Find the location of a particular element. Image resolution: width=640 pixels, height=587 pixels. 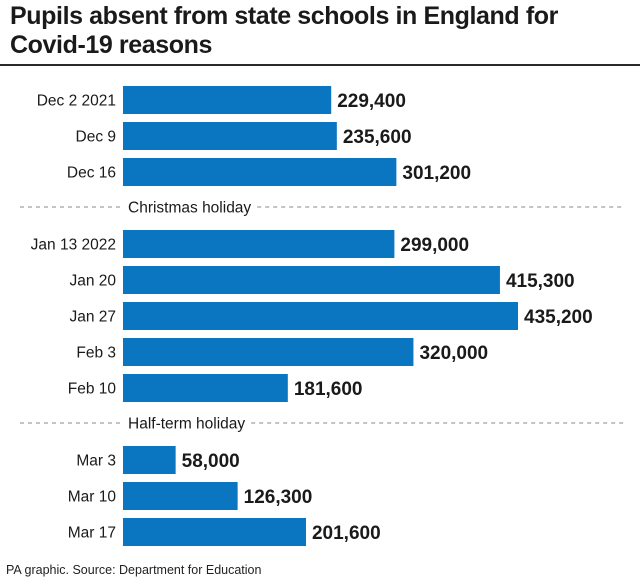

category-label-2: Dec 16 is located at coordinates (91, 173).